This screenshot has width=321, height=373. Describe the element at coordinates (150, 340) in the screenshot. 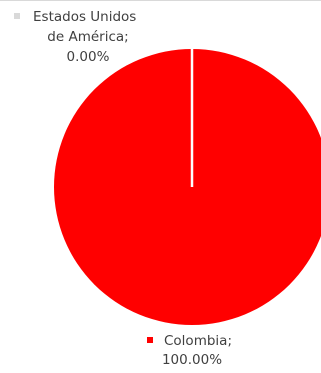

I see `label-colombia-marker` at that location.